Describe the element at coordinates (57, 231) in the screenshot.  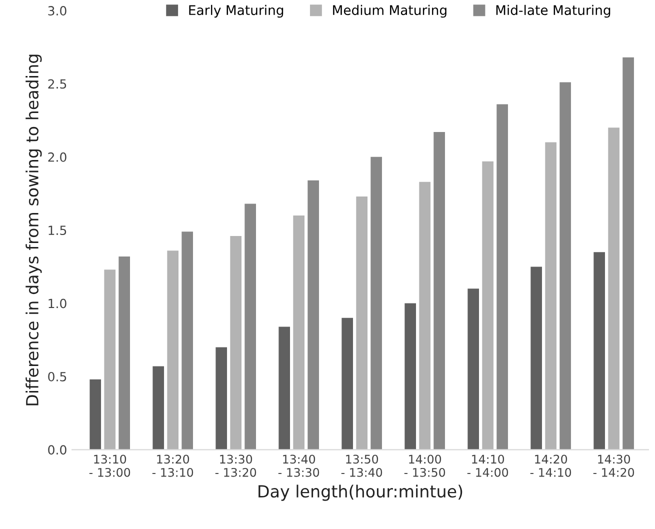
I see `y-tick-label: 1.5` at that location.